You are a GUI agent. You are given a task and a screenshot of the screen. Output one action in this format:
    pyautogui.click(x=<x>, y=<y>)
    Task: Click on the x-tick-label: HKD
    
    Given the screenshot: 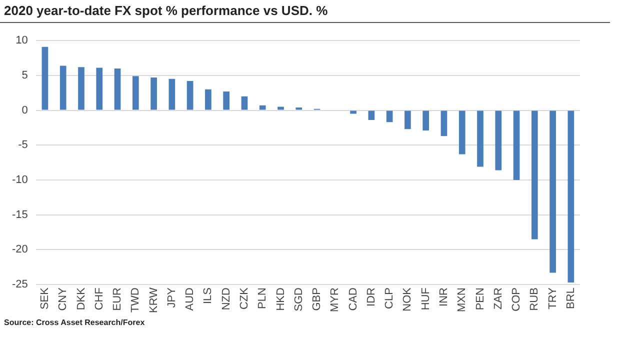 What is the action you would take?
    pyautogui.click(x=280, y=299)
    